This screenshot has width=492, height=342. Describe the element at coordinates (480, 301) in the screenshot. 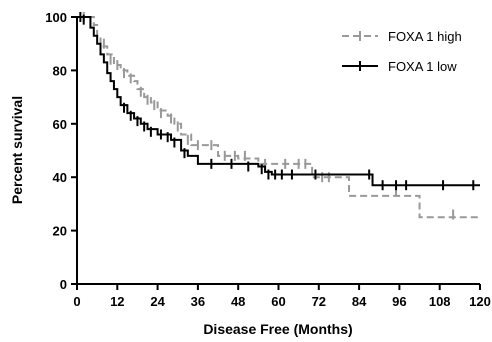

I see `x-tick-label: 120` at that location.